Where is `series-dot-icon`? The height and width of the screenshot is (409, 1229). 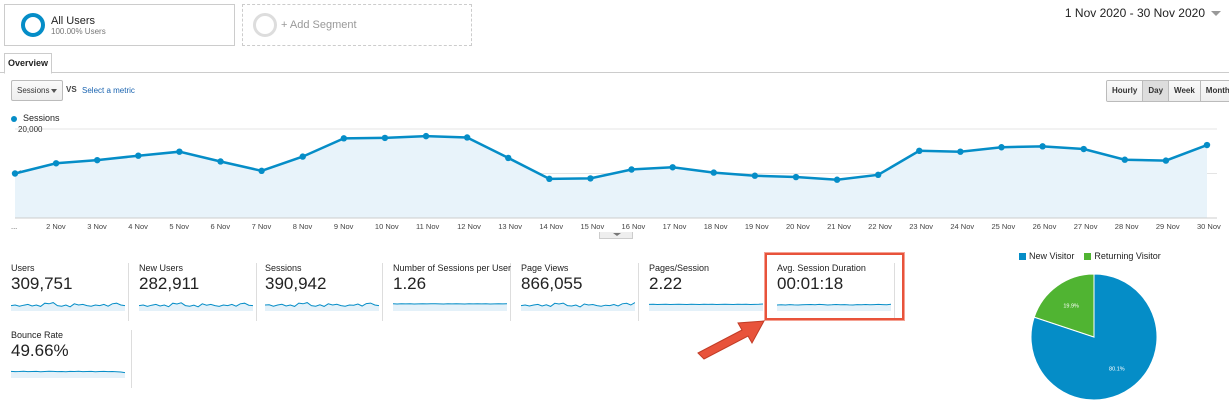 series-dot-icon is located at coordinates (14, 118).